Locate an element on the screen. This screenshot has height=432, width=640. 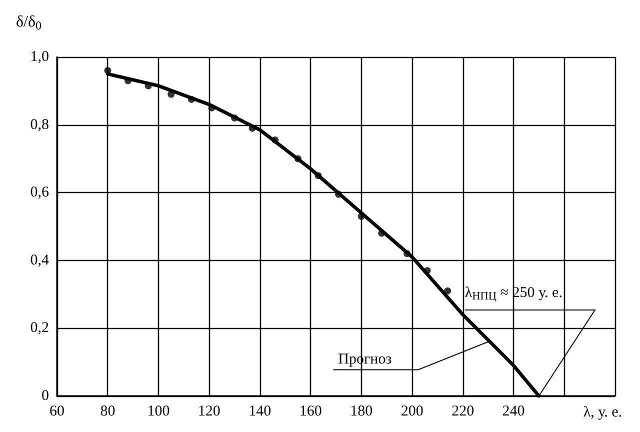
x-tick-label: 120 is located at coordinates (209, 412).